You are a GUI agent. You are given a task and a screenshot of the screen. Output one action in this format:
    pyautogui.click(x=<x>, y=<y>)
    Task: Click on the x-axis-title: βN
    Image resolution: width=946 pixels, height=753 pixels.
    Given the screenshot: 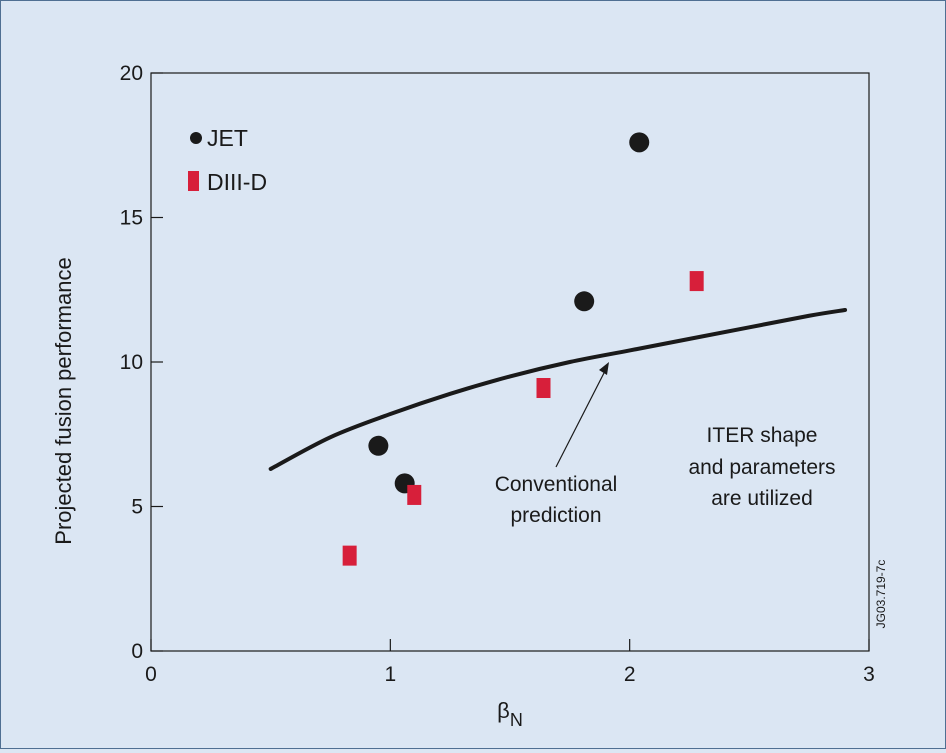 What is the action you would take?
    pyautogui.click(x=510, y=714)
    